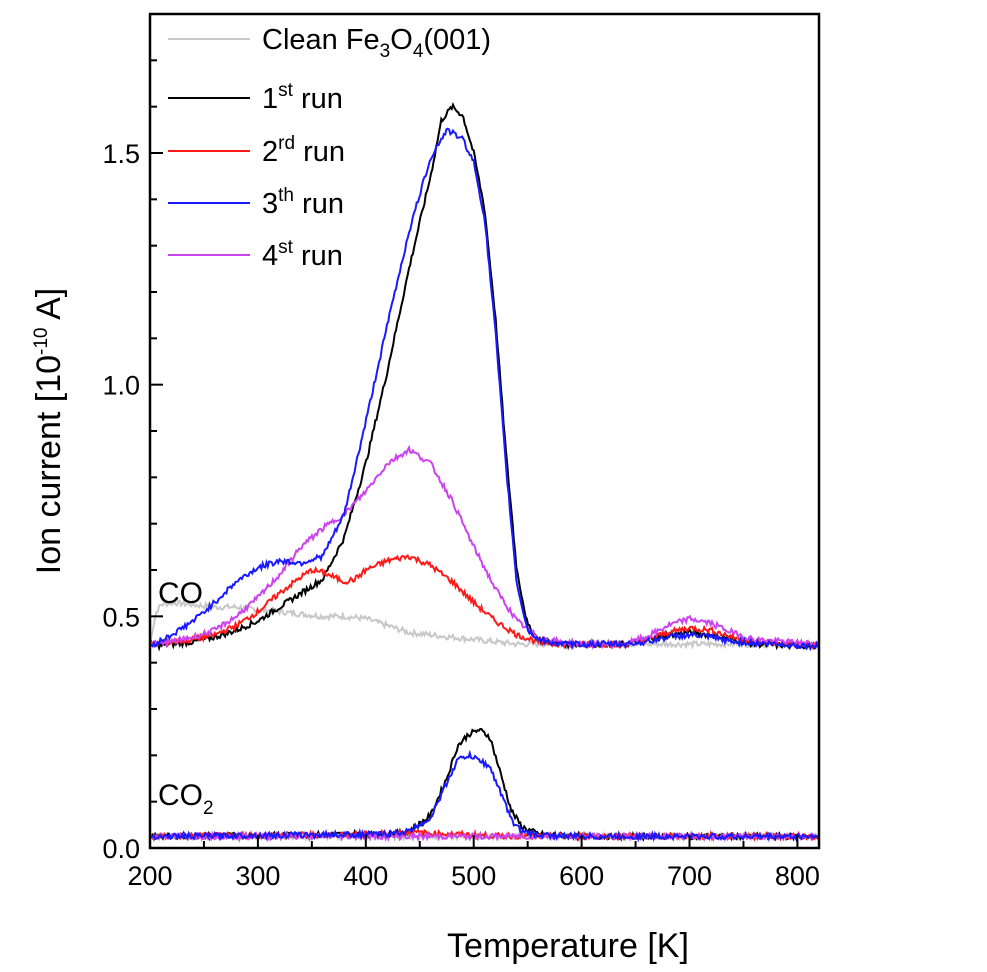 The height and width of the screenshot is (972, 987). What do you see at coordinates (484, 547) in the screenshot?
I see `series-line-run4-co` at bounding box center [484, 547].